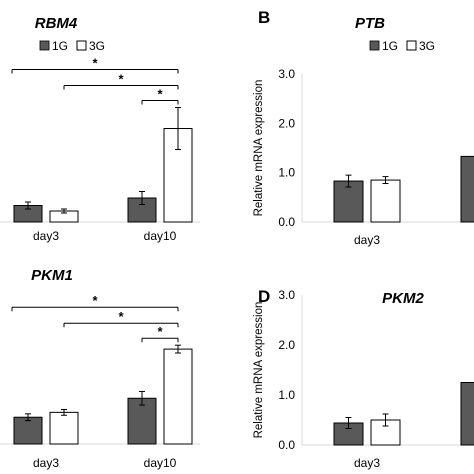  Describe the element at coordinates (370, 23) in the screenshot. I see `chart-title: PTB` at that location.